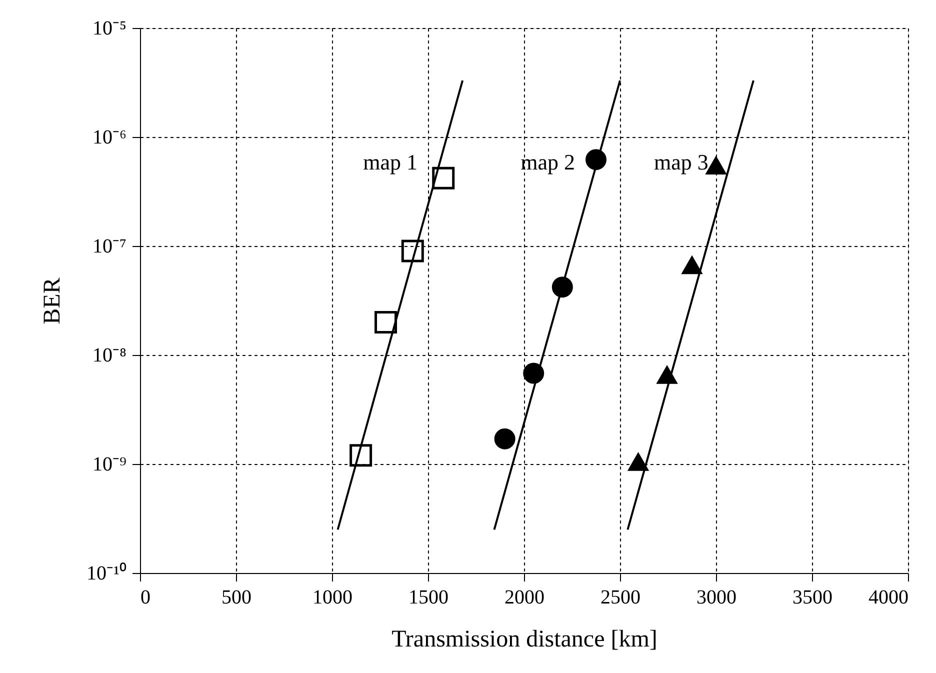  Describe the element at coordinates (237, 597) in the screenshot. I see `x-tick-label: 500` at that location.